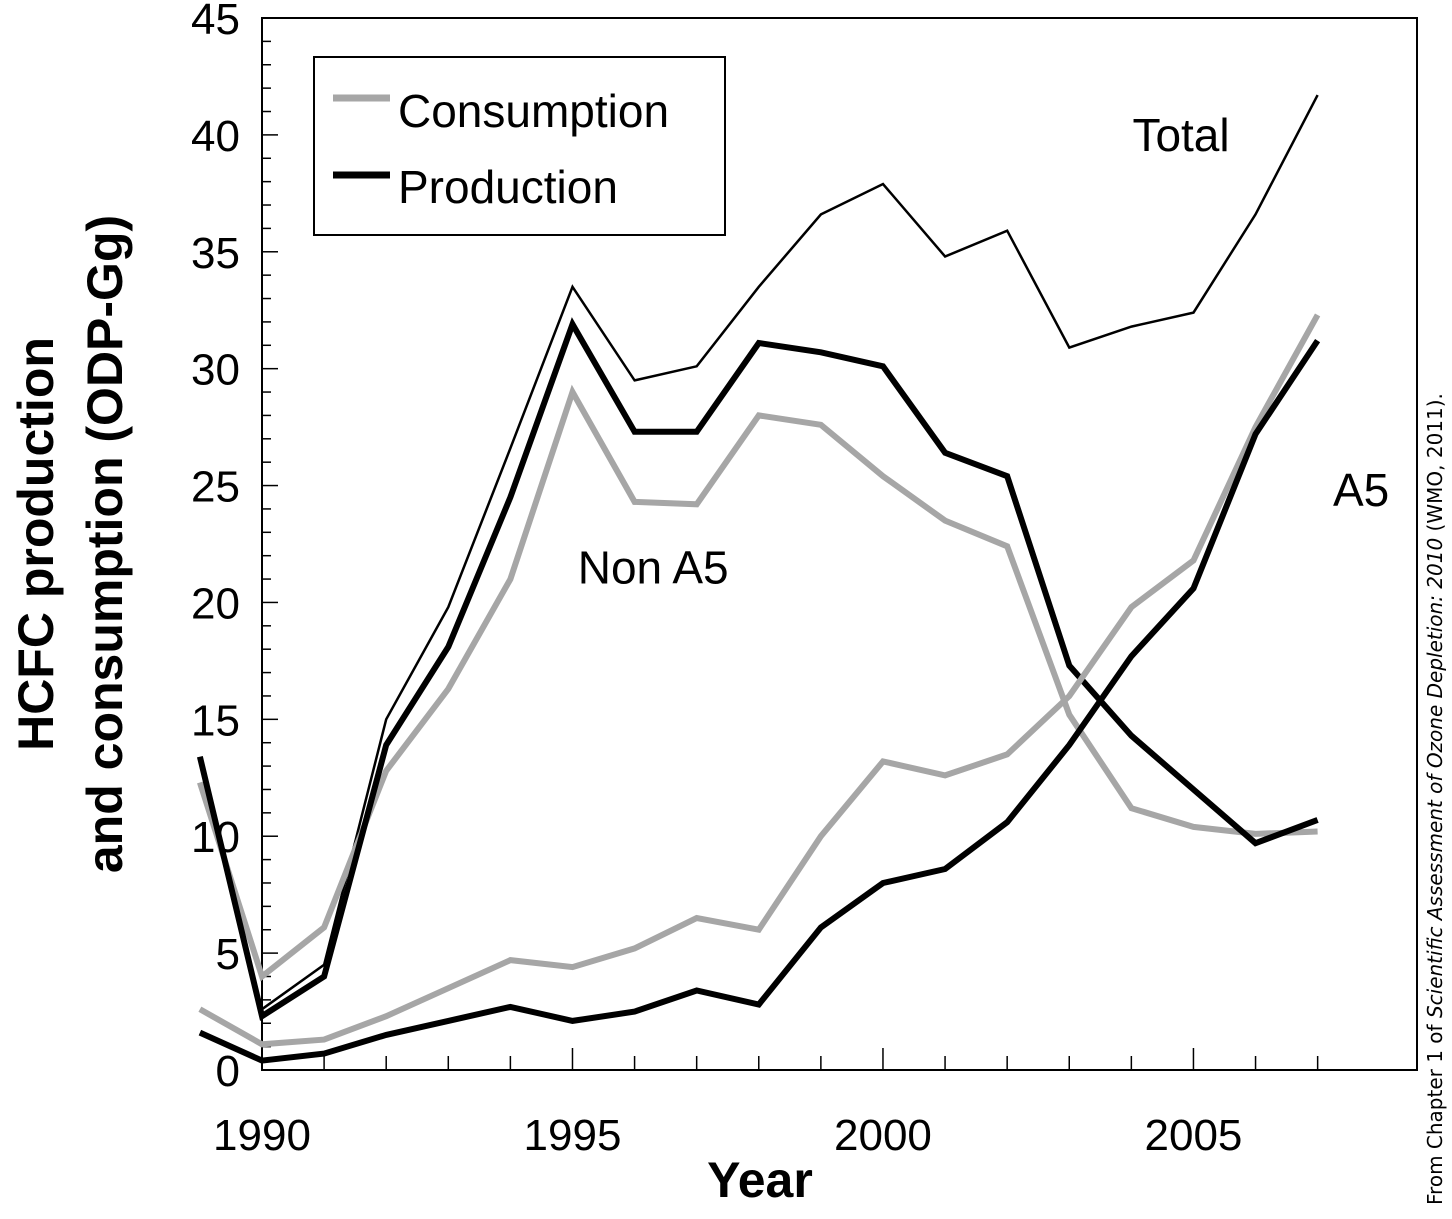  What do you see at coordinates (215, 720) in the screenshot?
I see `y-tick-label: 15` at bounding box center [215, 720].